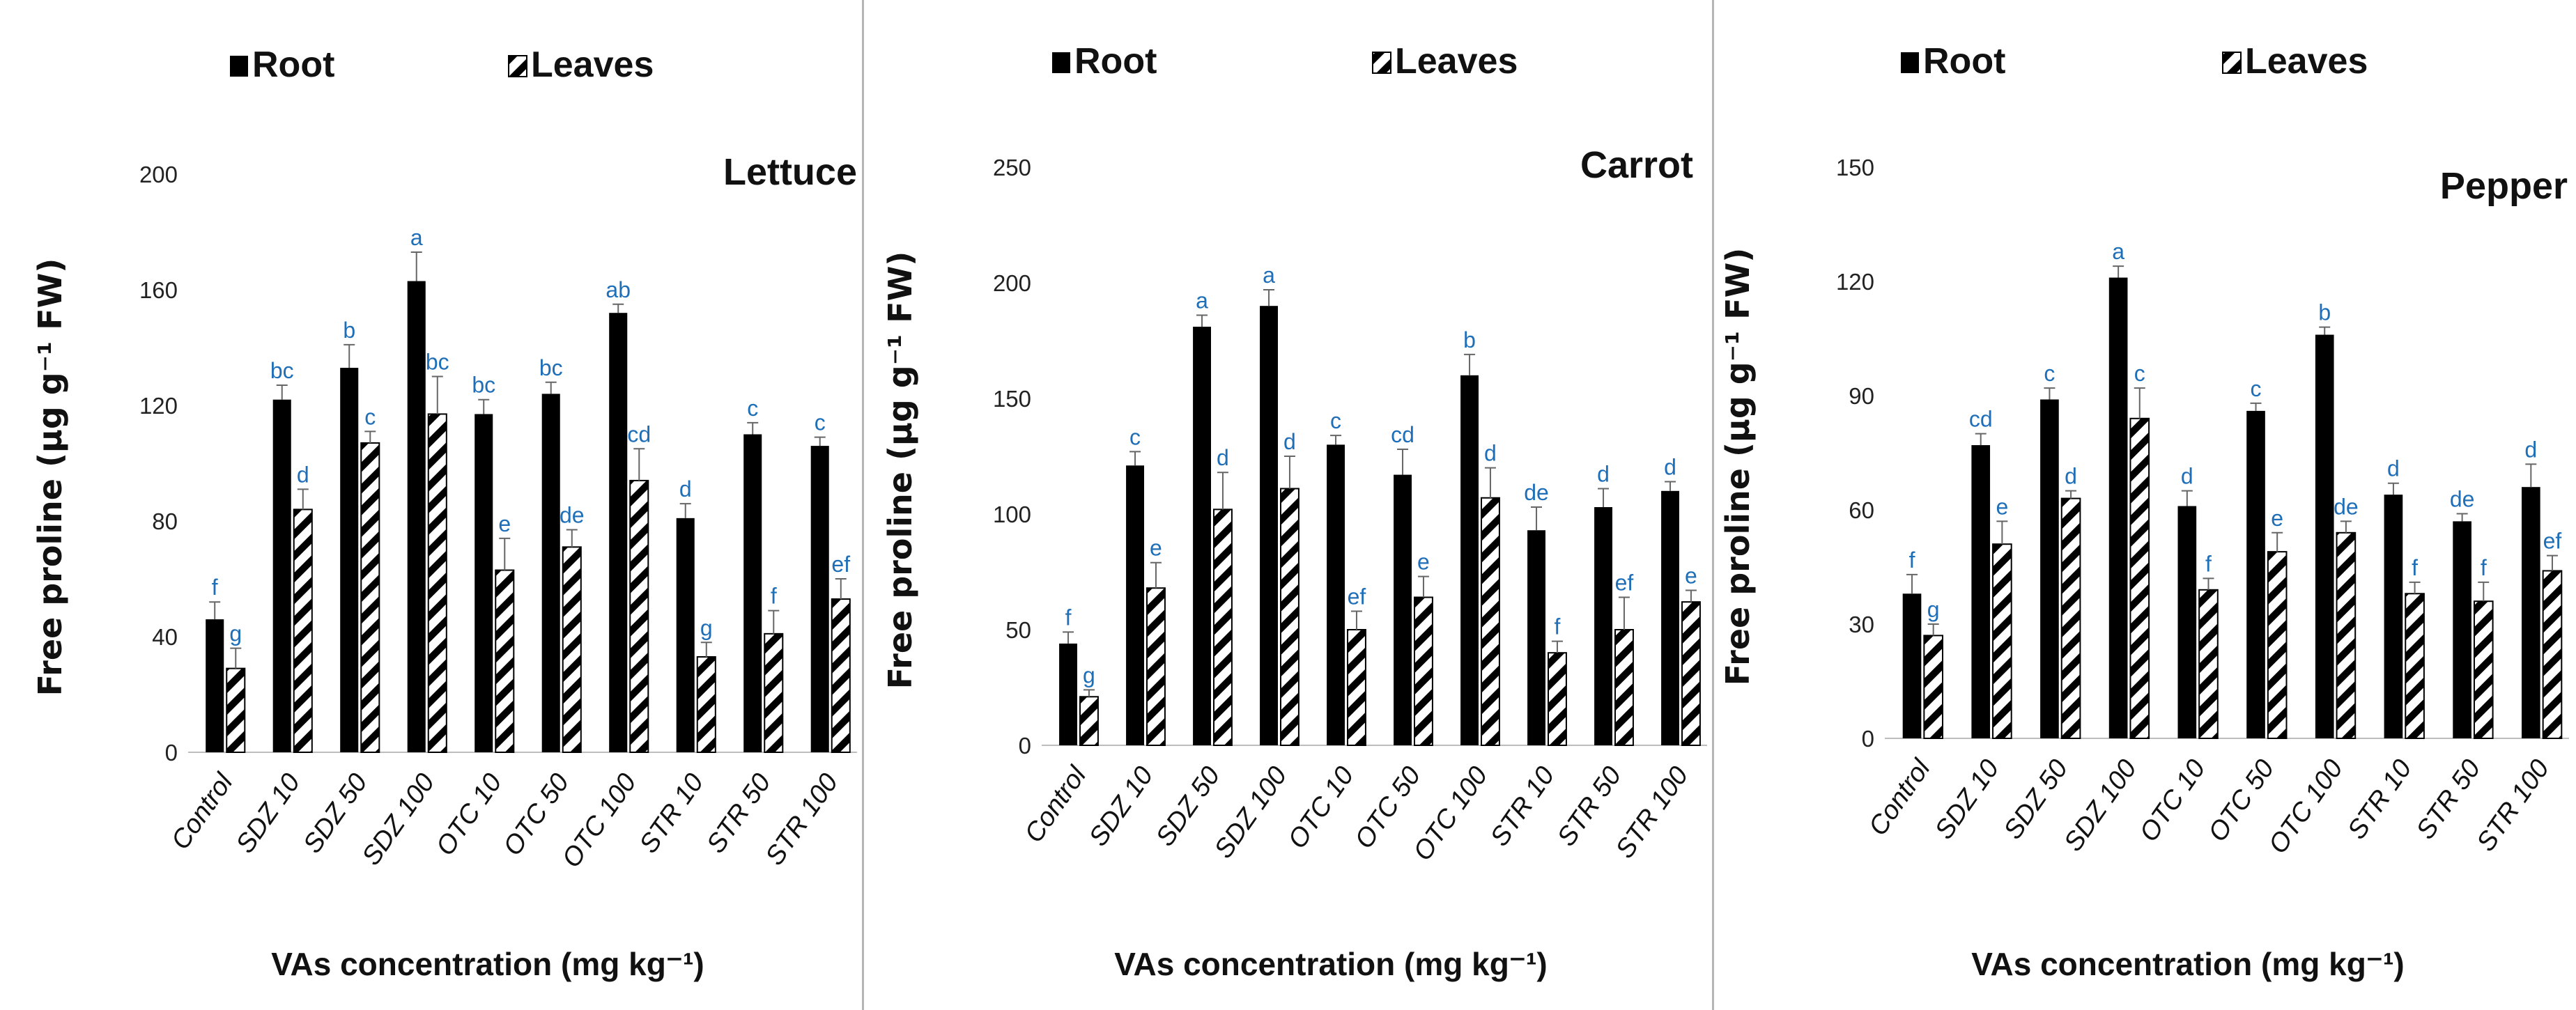 This screenshot has height=1010, width=2576. What do you see at coordinates (487, 964) in the screenshot?
I see `lettuce-x-axis-label: VAs concentration (mg kg⁻¹)` at bounding box center [487, 964].